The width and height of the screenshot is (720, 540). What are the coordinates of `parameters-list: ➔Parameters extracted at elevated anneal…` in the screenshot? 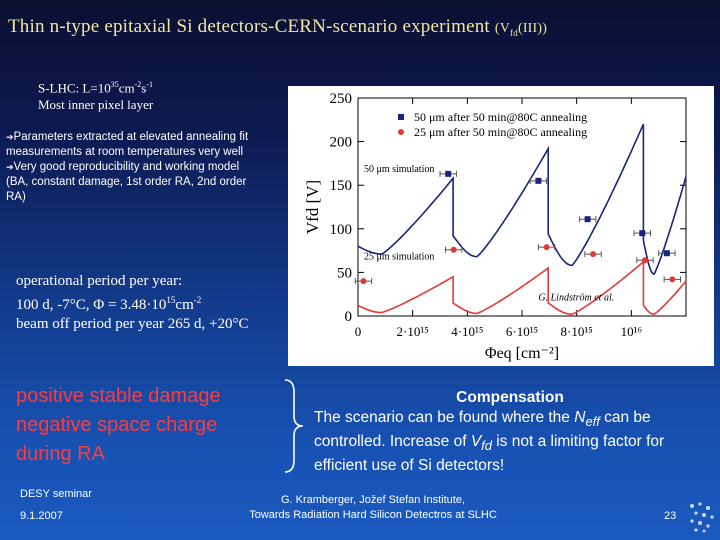 It's located at (137, 167).